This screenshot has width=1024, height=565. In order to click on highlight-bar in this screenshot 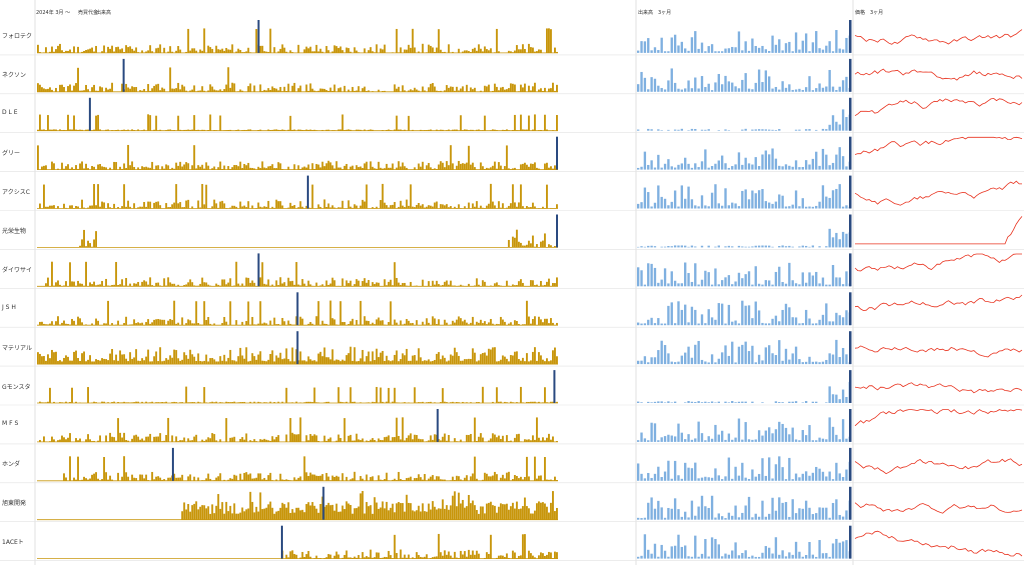, I will do `click(297, 309)`.